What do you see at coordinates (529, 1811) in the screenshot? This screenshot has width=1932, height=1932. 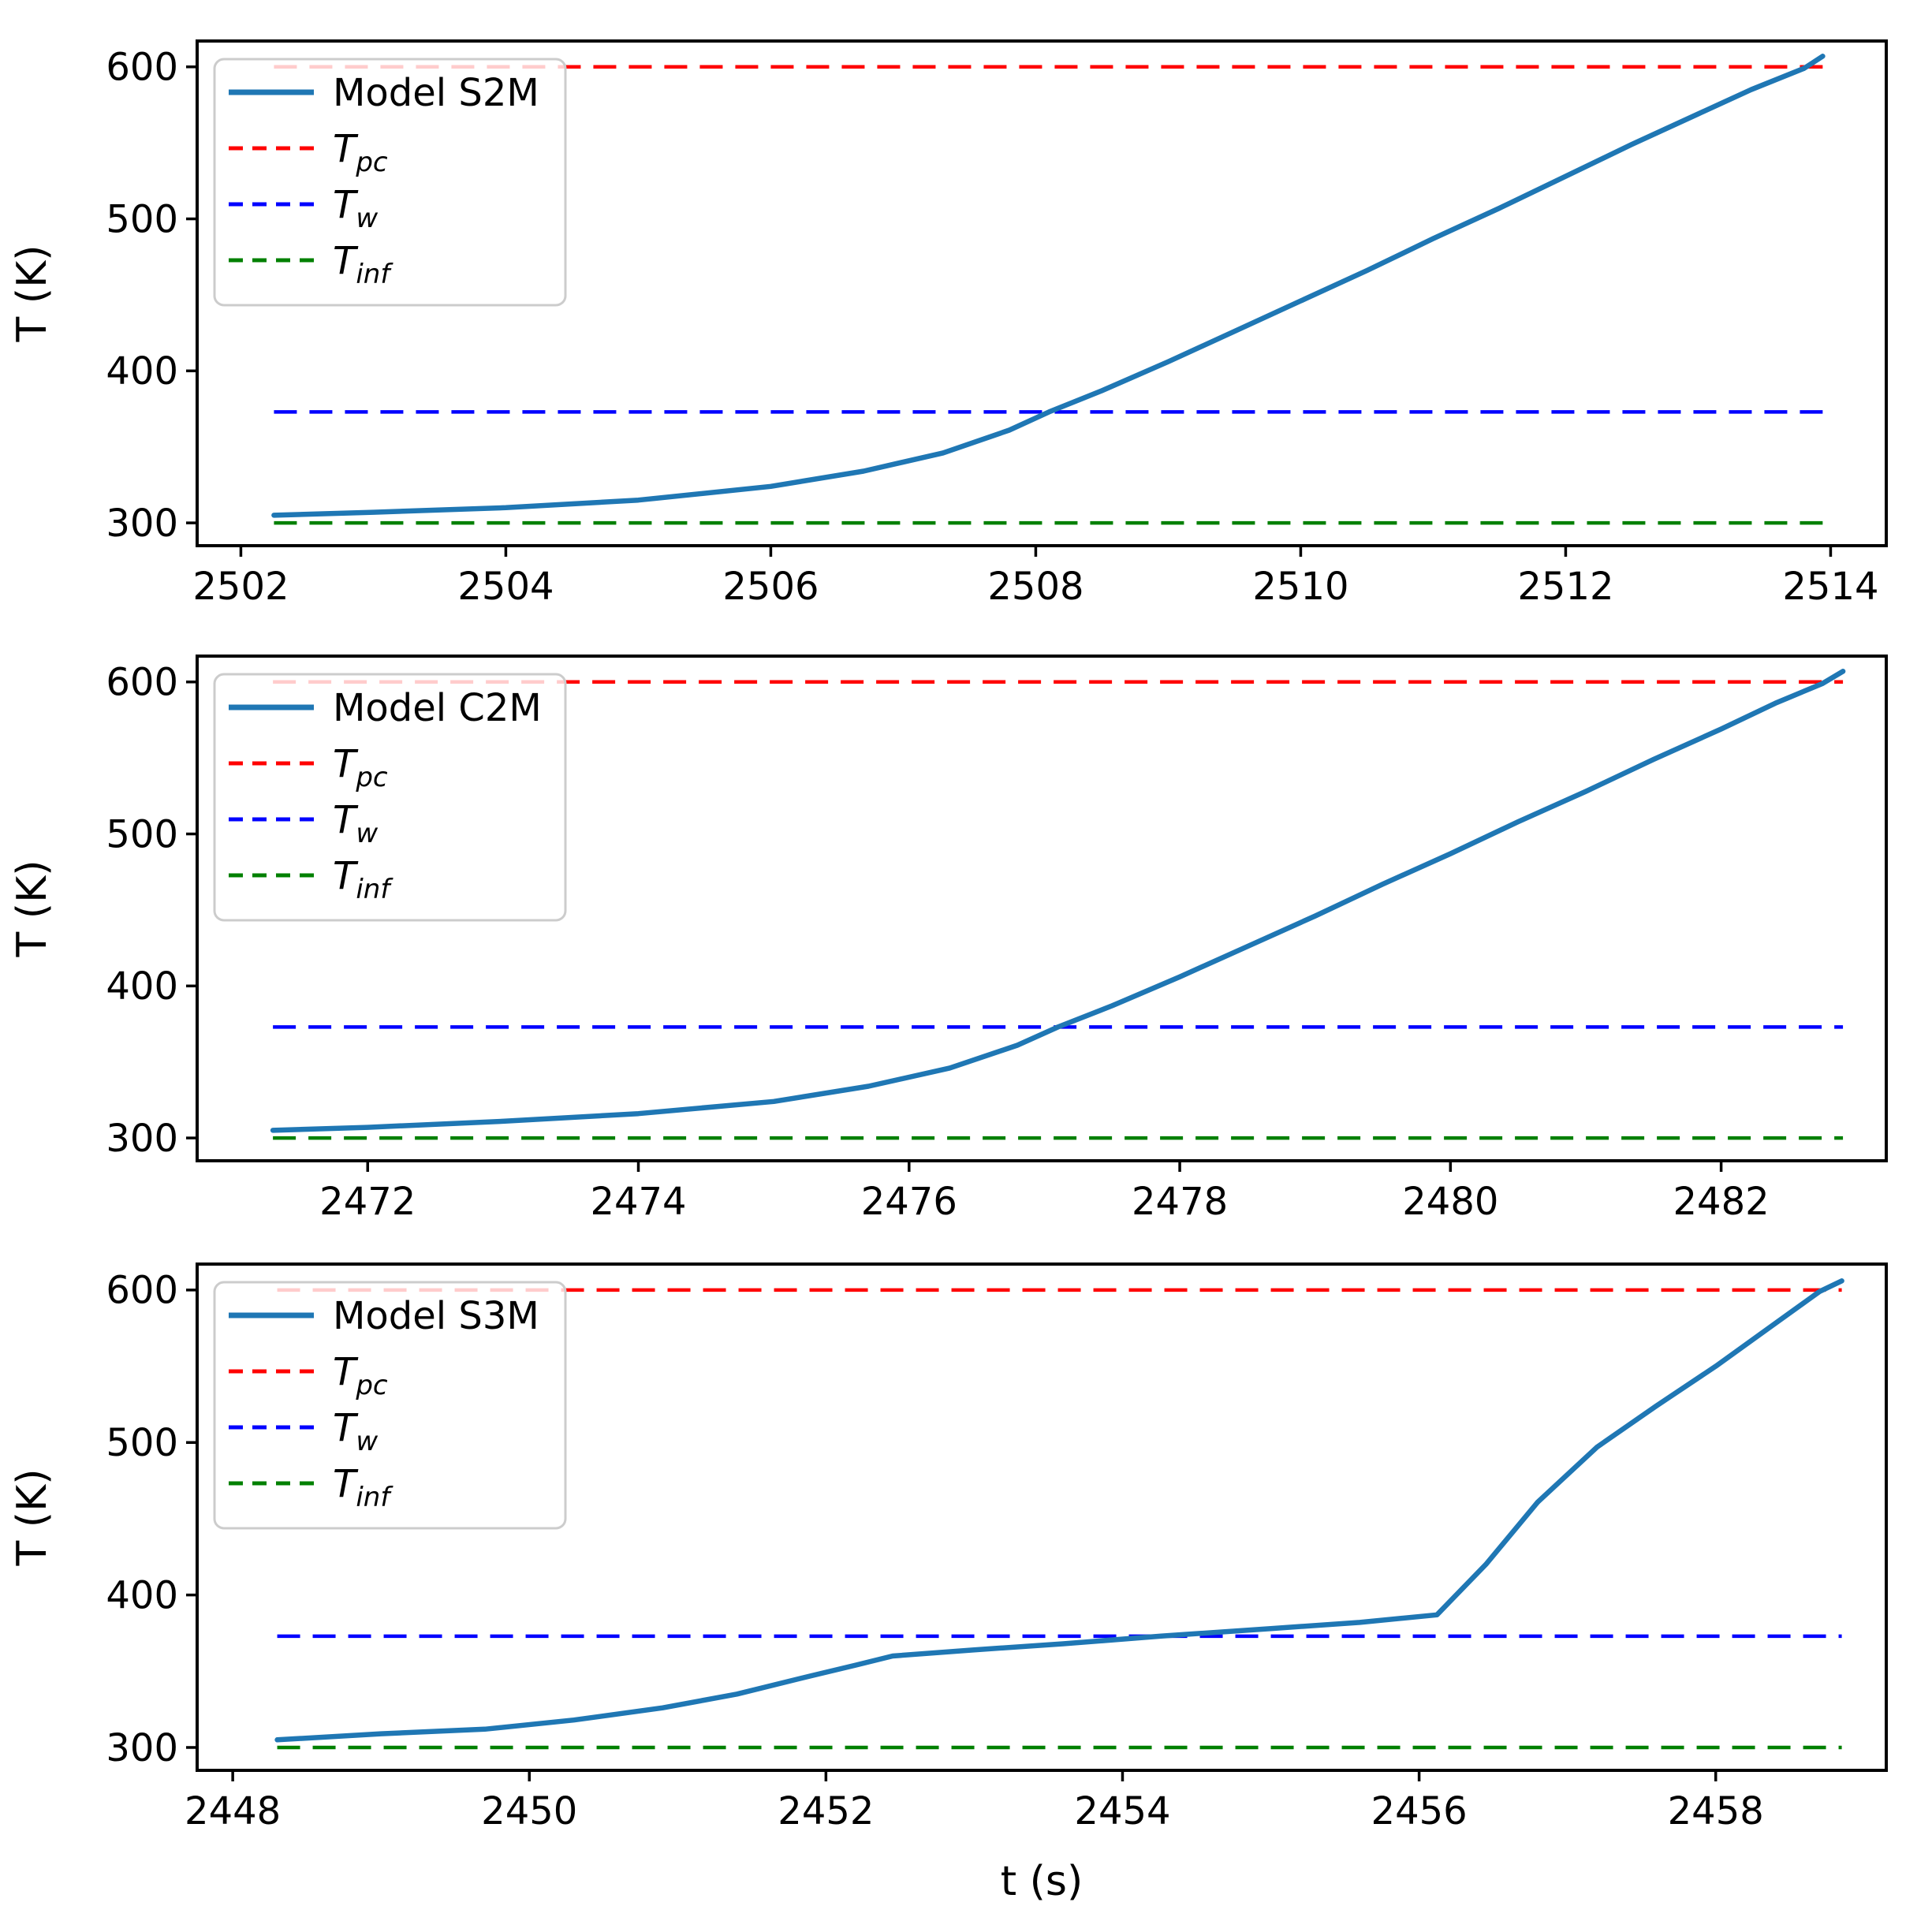 I see `x-tick-label: 2450` at bounding box center [529, 1811].